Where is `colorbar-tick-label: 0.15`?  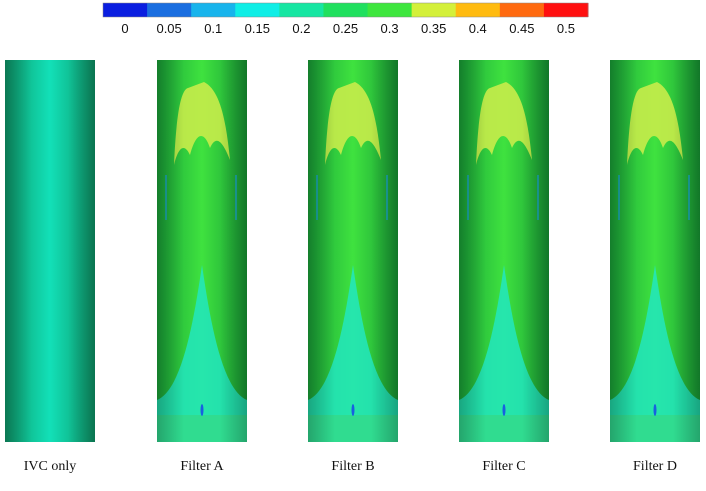 colorbar-tick-label: 0.15 is located at coordinates (257, 28).